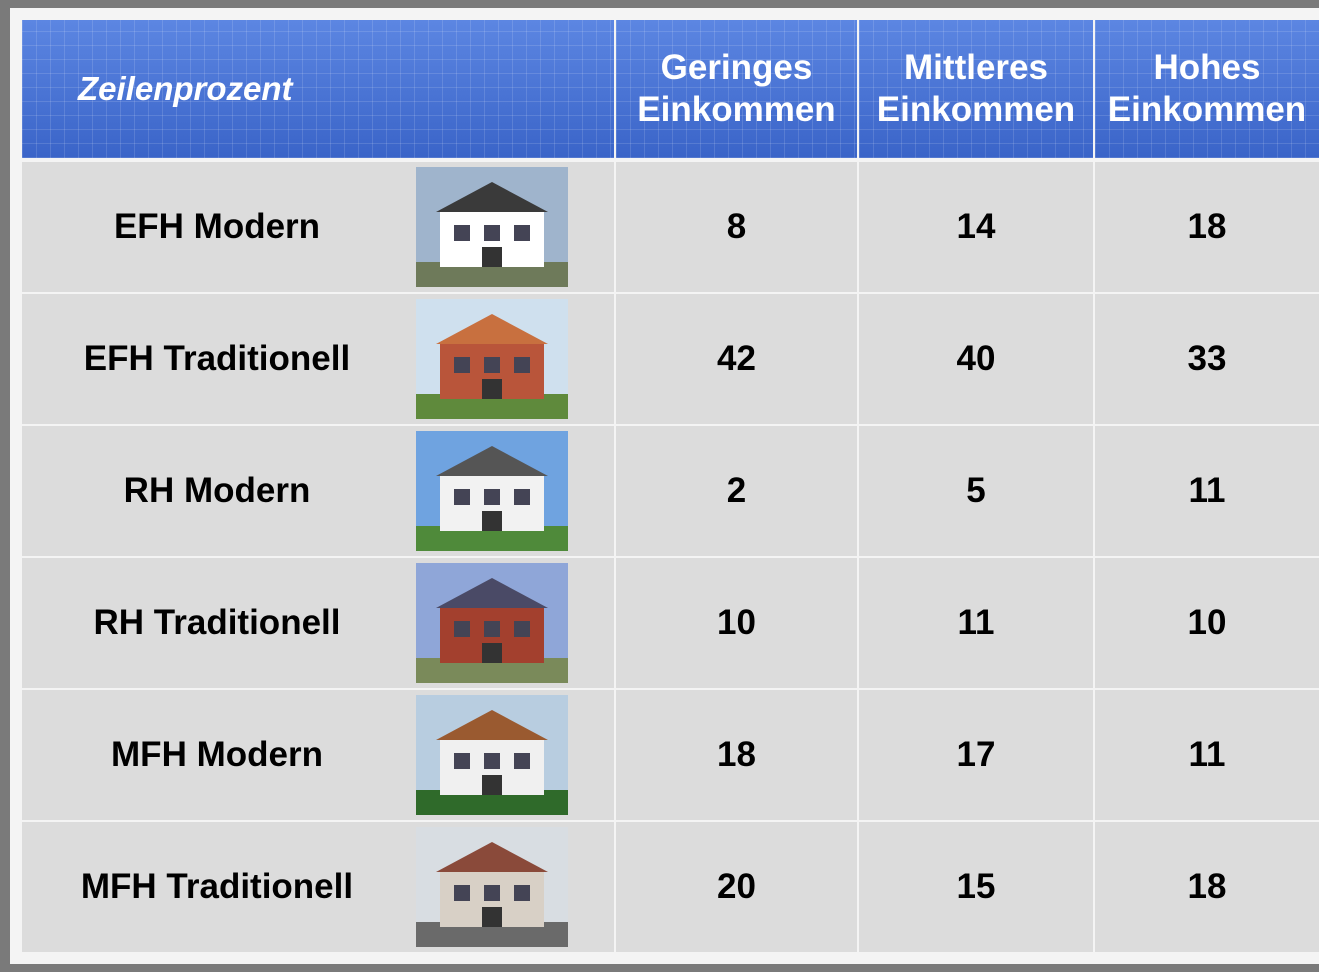 The image size is (1319, 972). What do you see at coordinates (185, 88) in the screenshot?
I see `cell-text: Zeilenprozent` at bounding box center [185, 88].